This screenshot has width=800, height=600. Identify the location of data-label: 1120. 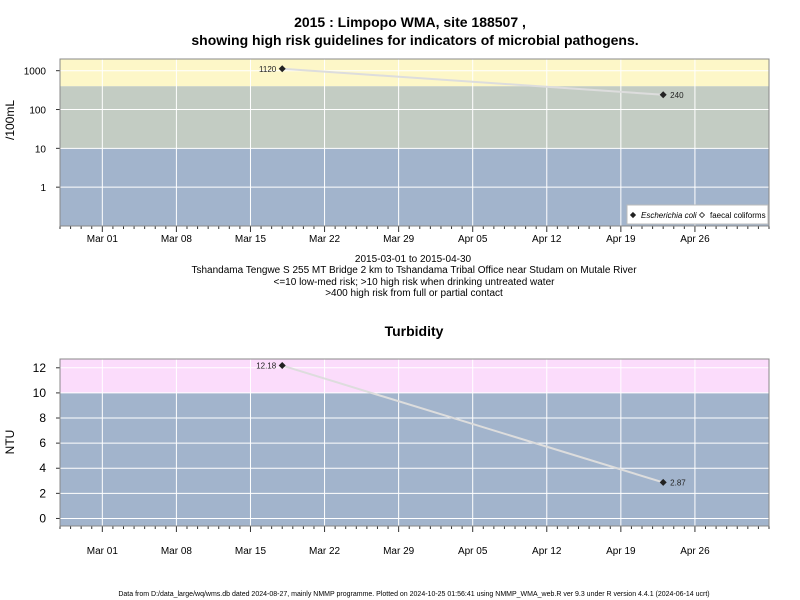
(268, 69).